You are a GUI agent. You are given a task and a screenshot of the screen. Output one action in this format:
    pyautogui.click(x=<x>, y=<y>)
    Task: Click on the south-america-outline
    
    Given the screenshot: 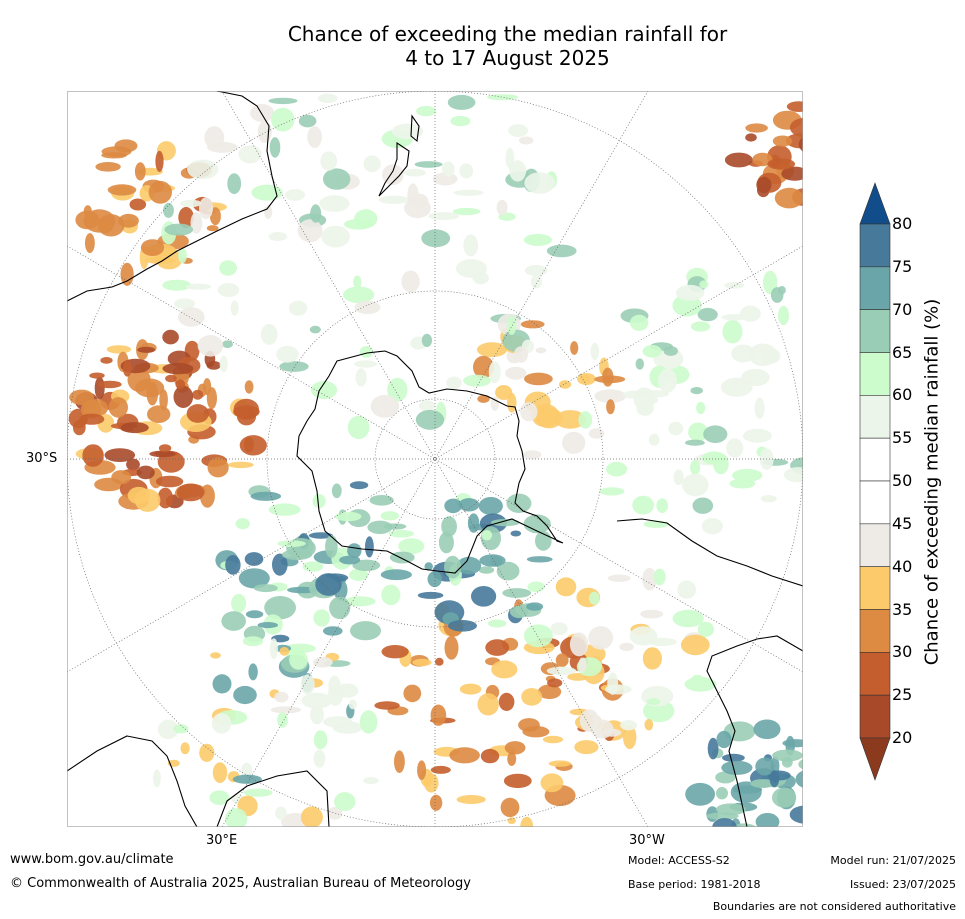 What is the action you would take?
    pyautogui.click(x=709, y=672)
    